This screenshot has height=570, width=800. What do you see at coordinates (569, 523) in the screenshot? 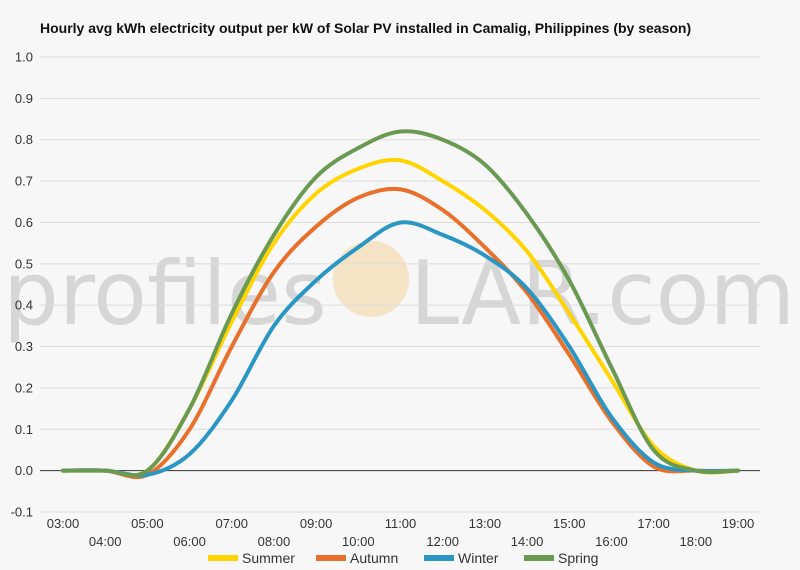
I see `x-tick-label: 15:00` at bounding box center [569, 523].